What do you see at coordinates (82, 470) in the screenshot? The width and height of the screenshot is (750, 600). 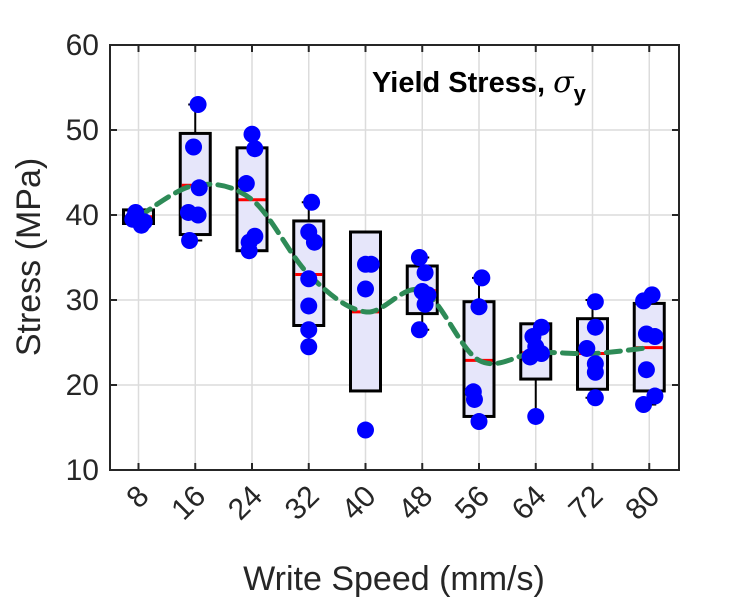 I see `y-tick-label: 10` at bounding box center [82, 470].